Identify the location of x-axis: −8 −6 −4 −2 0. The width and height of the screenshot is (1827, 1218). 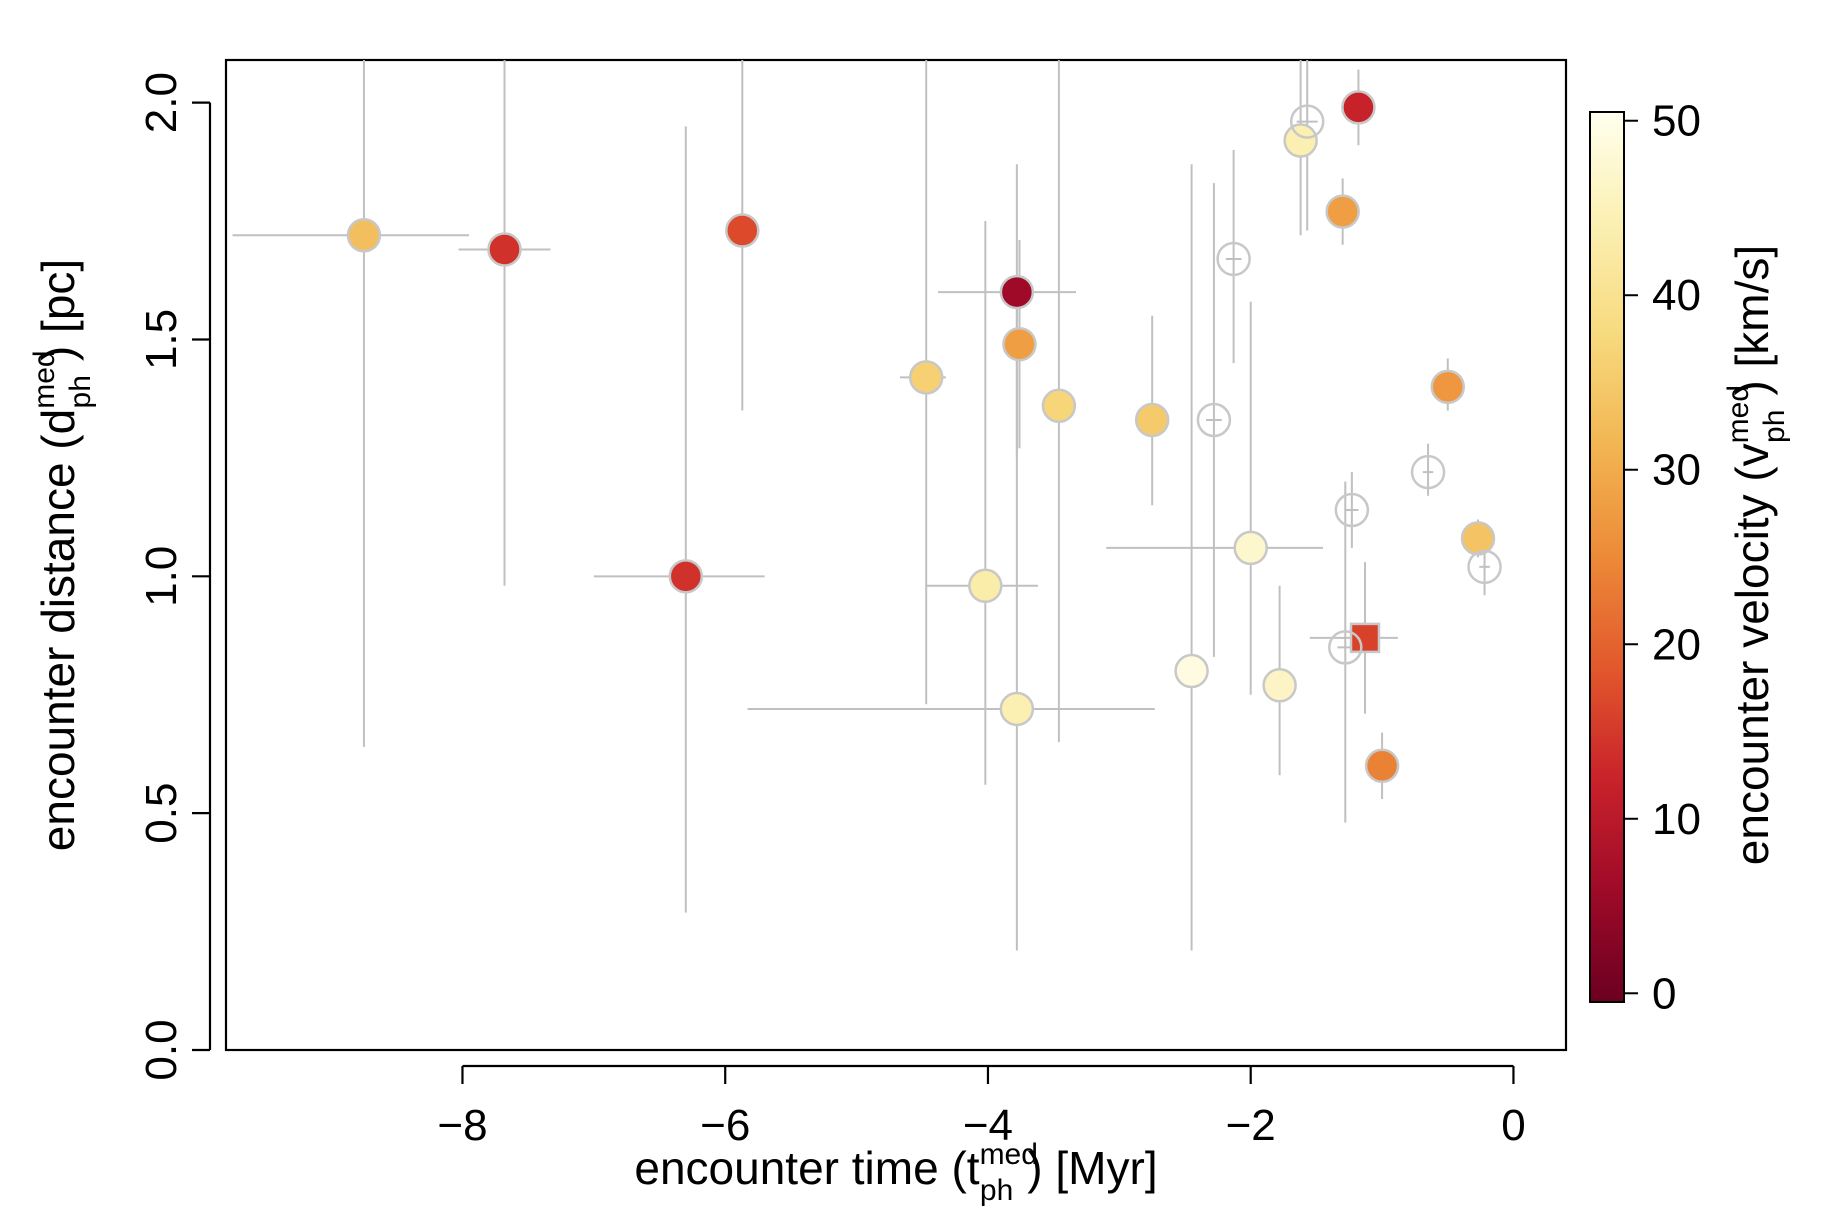
(981, 1107).